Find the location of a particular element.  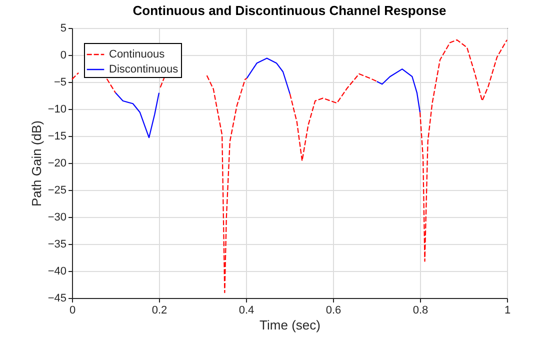

y-tick-label: −35 is located at coordinates (57, 244).